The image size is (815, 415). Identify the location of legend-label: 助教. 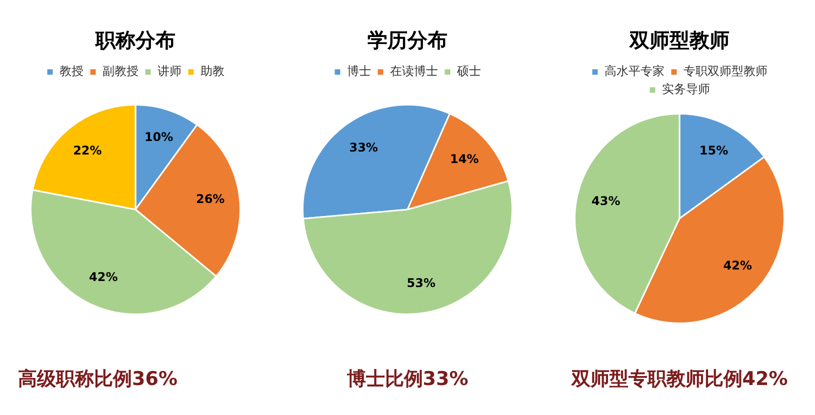
(212, 71).